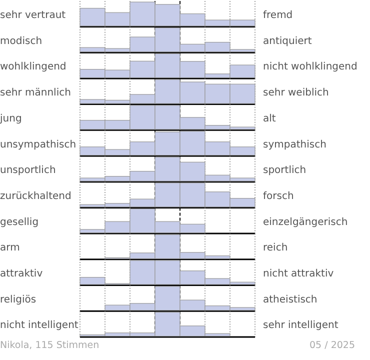  Describe the element at coordinates (296, 93) in the screenshot. I see `y2-axis-title: sehr weiblich` at that location.